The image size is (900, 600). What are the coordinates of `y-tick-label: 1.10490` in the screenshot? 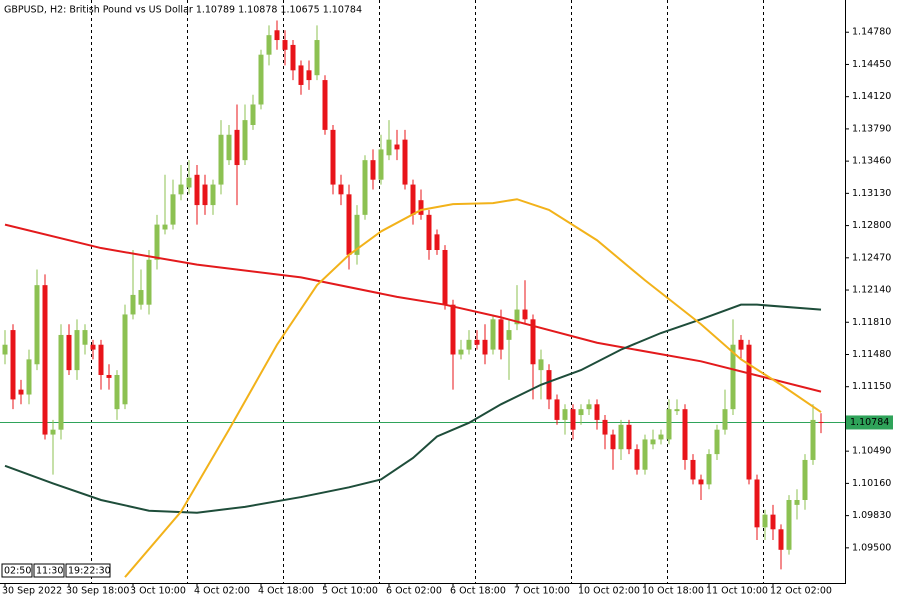 It's located at (871, 451).